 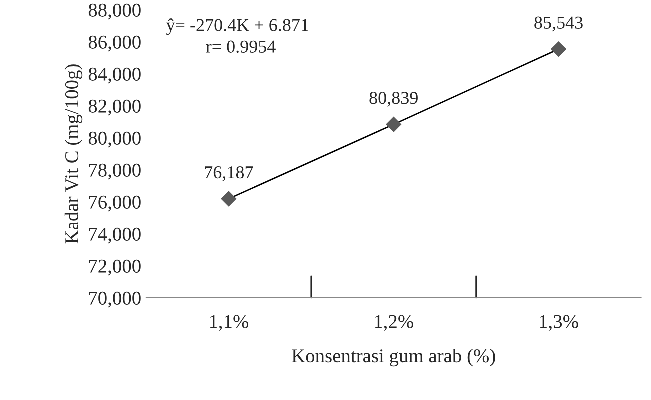 What do you see at coordinates (114, 140) in the screenshot?
I see `y-tick-label: 80,000` at bounding box center [114, 140].